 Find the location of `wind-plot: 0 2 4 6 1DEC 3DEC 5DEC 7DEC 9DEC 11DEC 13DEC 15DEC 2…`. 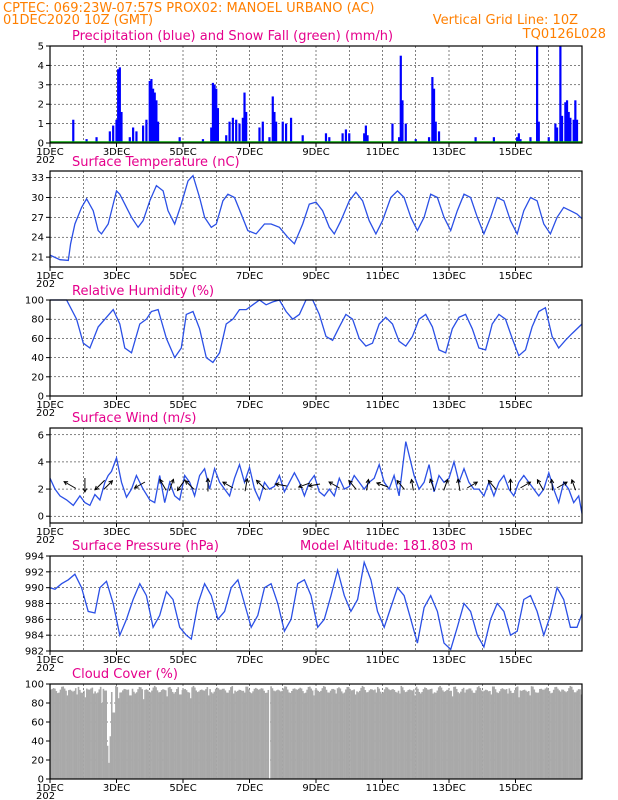

wind-plot: 0 2 4 6 1DEC 3DEC 5DEC 7DEC 9DEC 11DEC 13DEC 15DEC 2… is located at coordinates (309, 486).